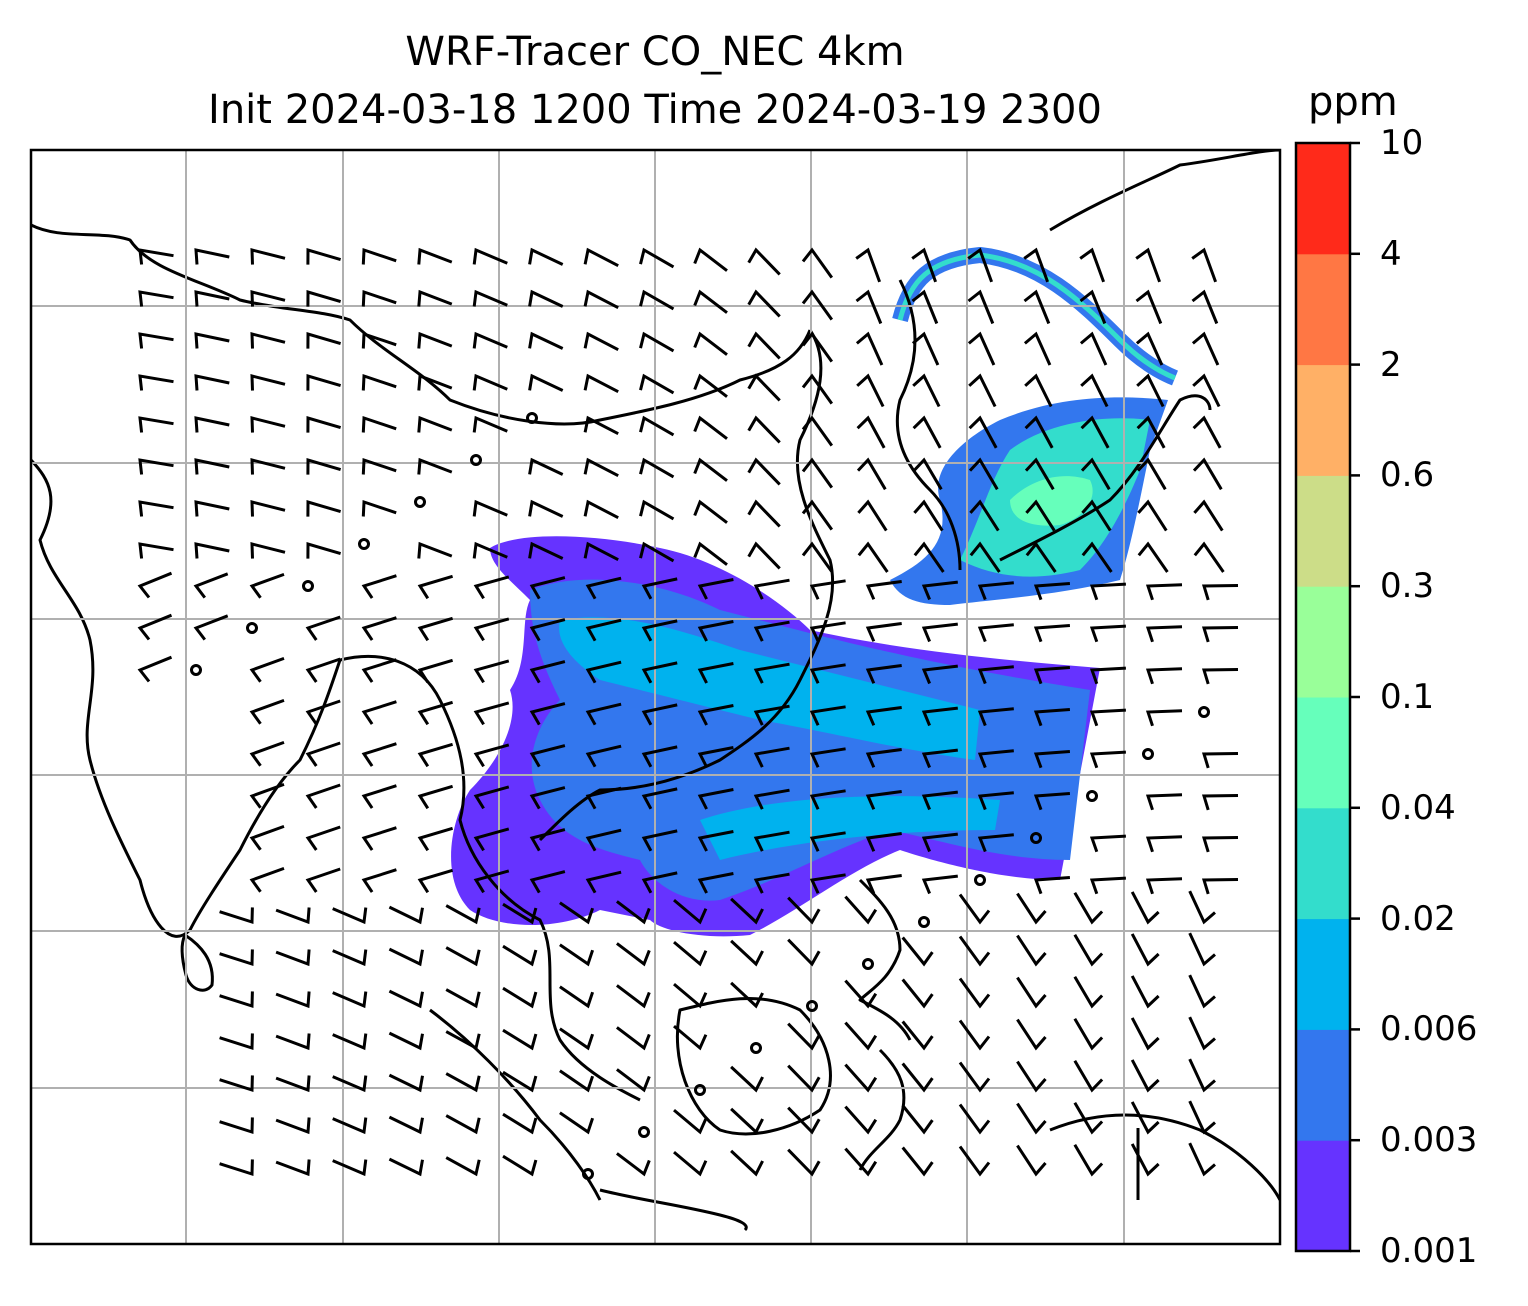 Image resolution: width=1528 pixels, height=1306 pixels. Describe the element at coordinates (1407, 475) in the screenshot. I see `colorbar-tick-label-7: 0.6` at that location.